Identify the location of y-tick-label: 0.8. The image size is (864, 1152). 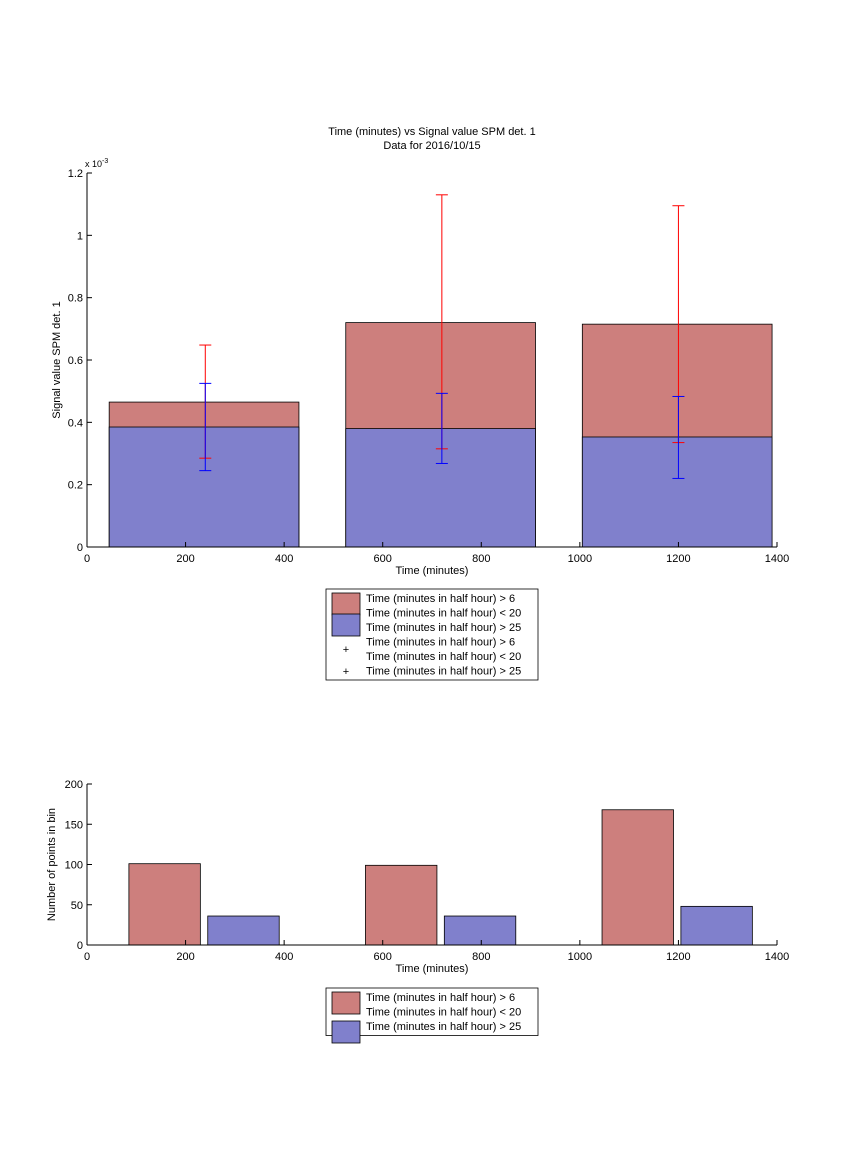
(75, 299).